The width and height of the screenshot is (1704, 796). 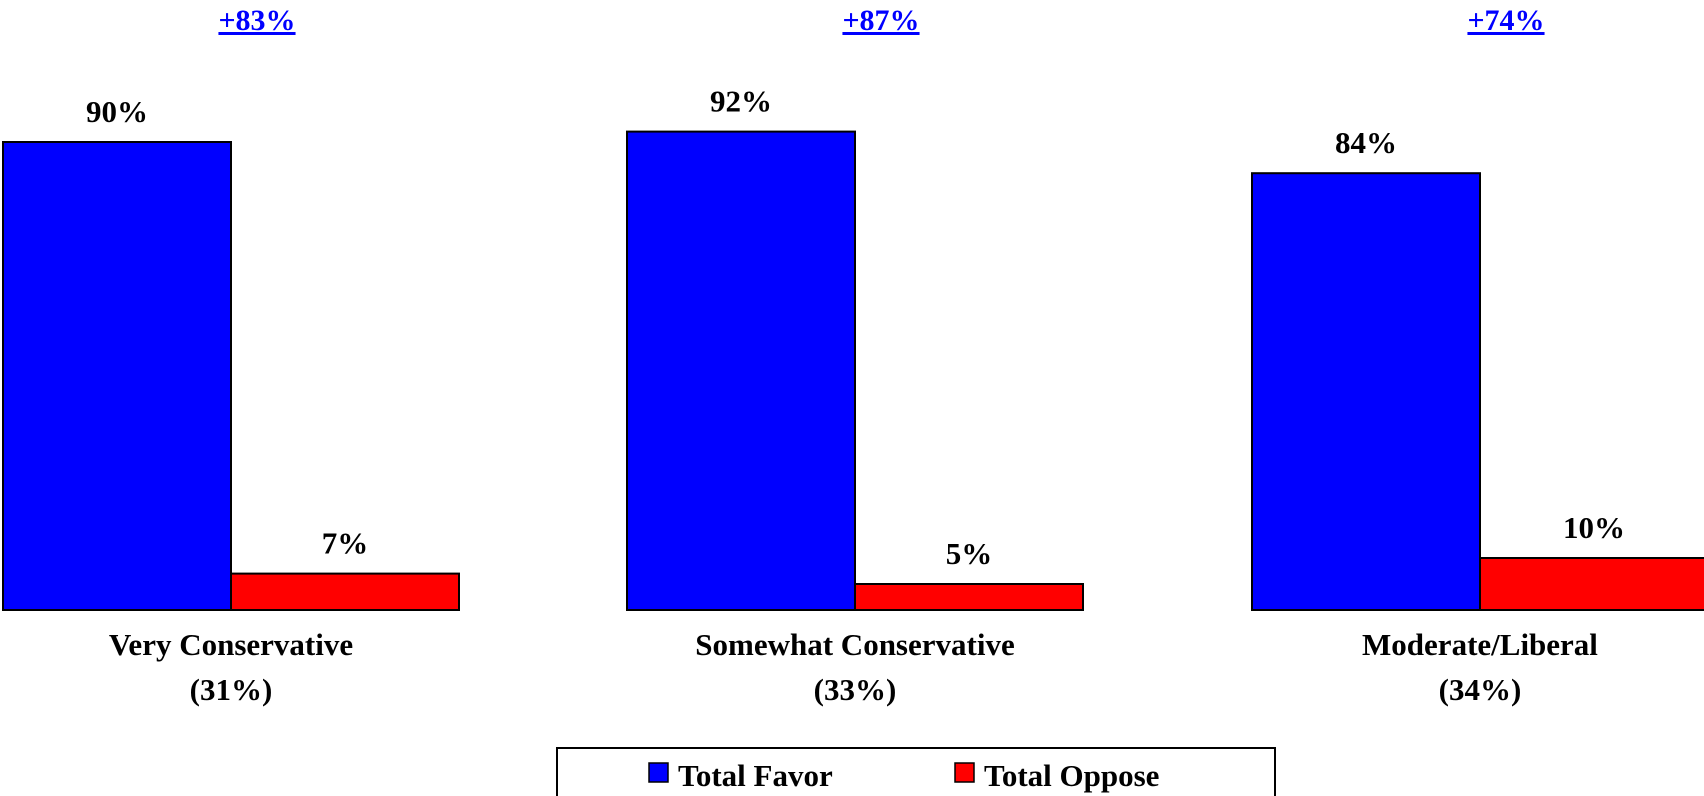 I want to click on data-label: 10%, so click(x=1594, y=527).